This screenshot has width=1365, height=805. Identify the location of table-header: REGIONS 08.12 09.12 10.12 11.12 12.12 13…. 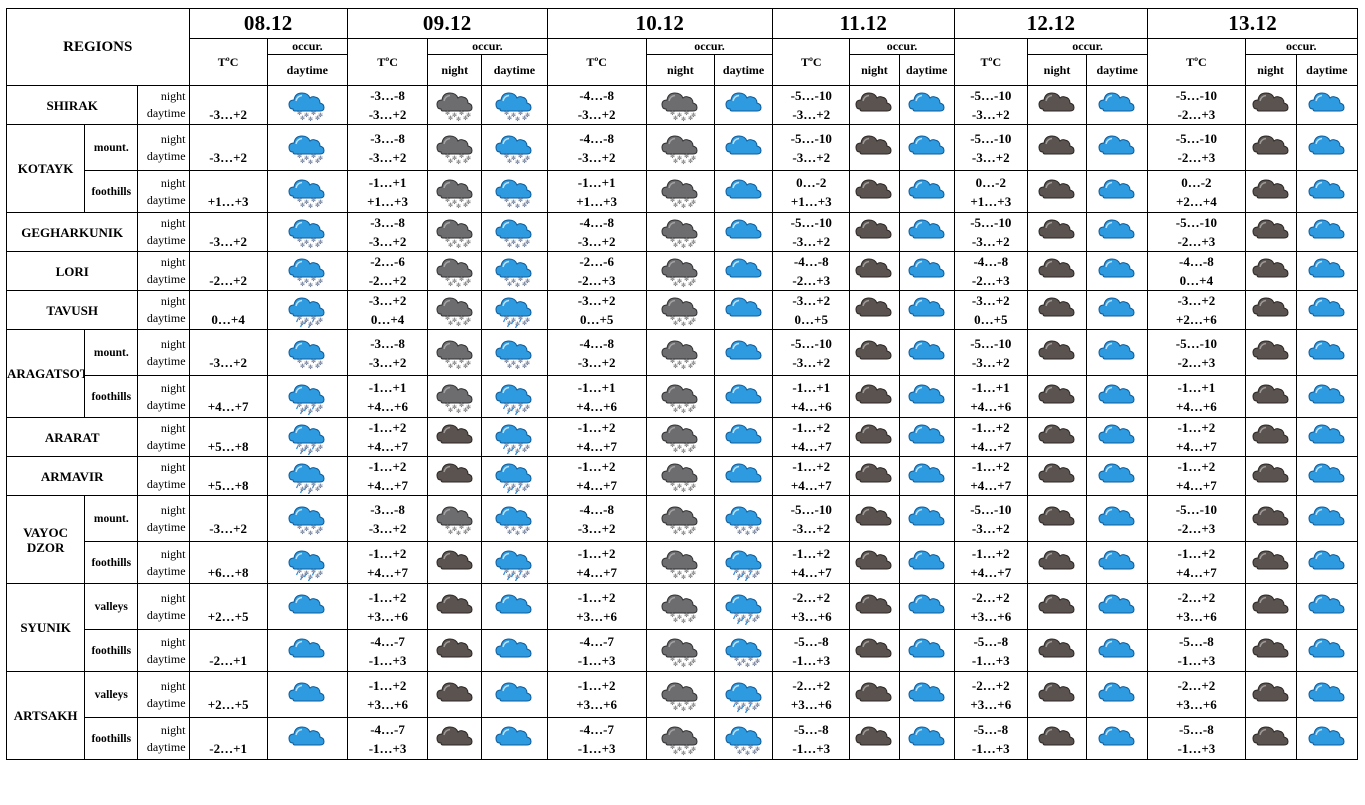
(682, 47).